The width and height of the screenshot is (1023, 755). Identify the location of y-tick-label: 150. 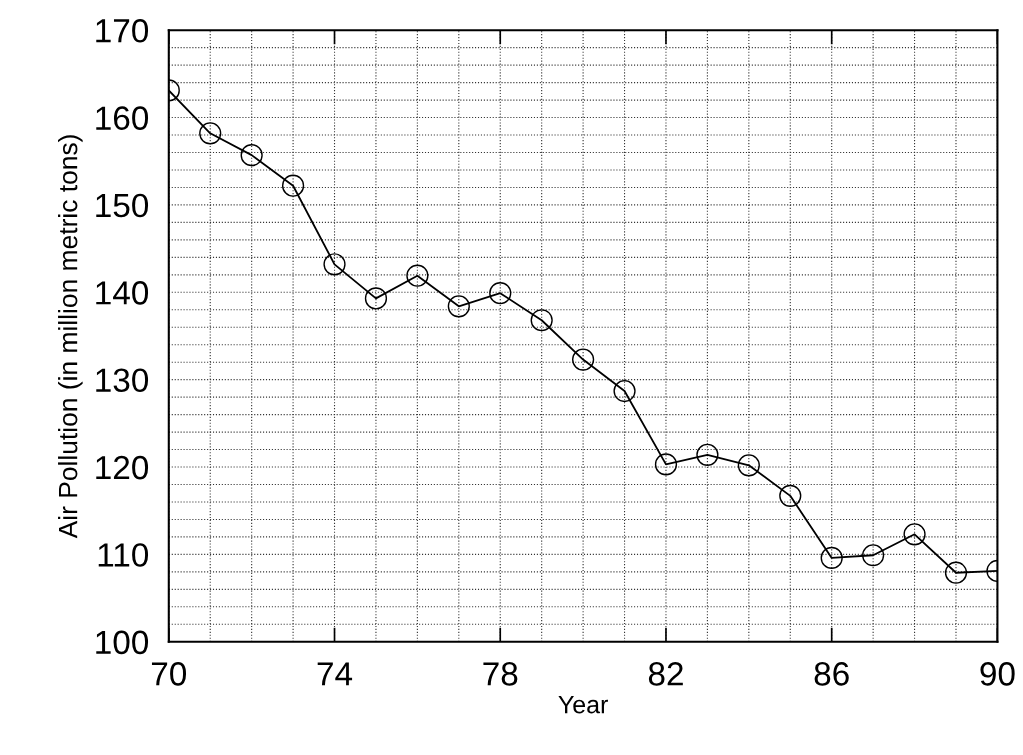
(122, 205).